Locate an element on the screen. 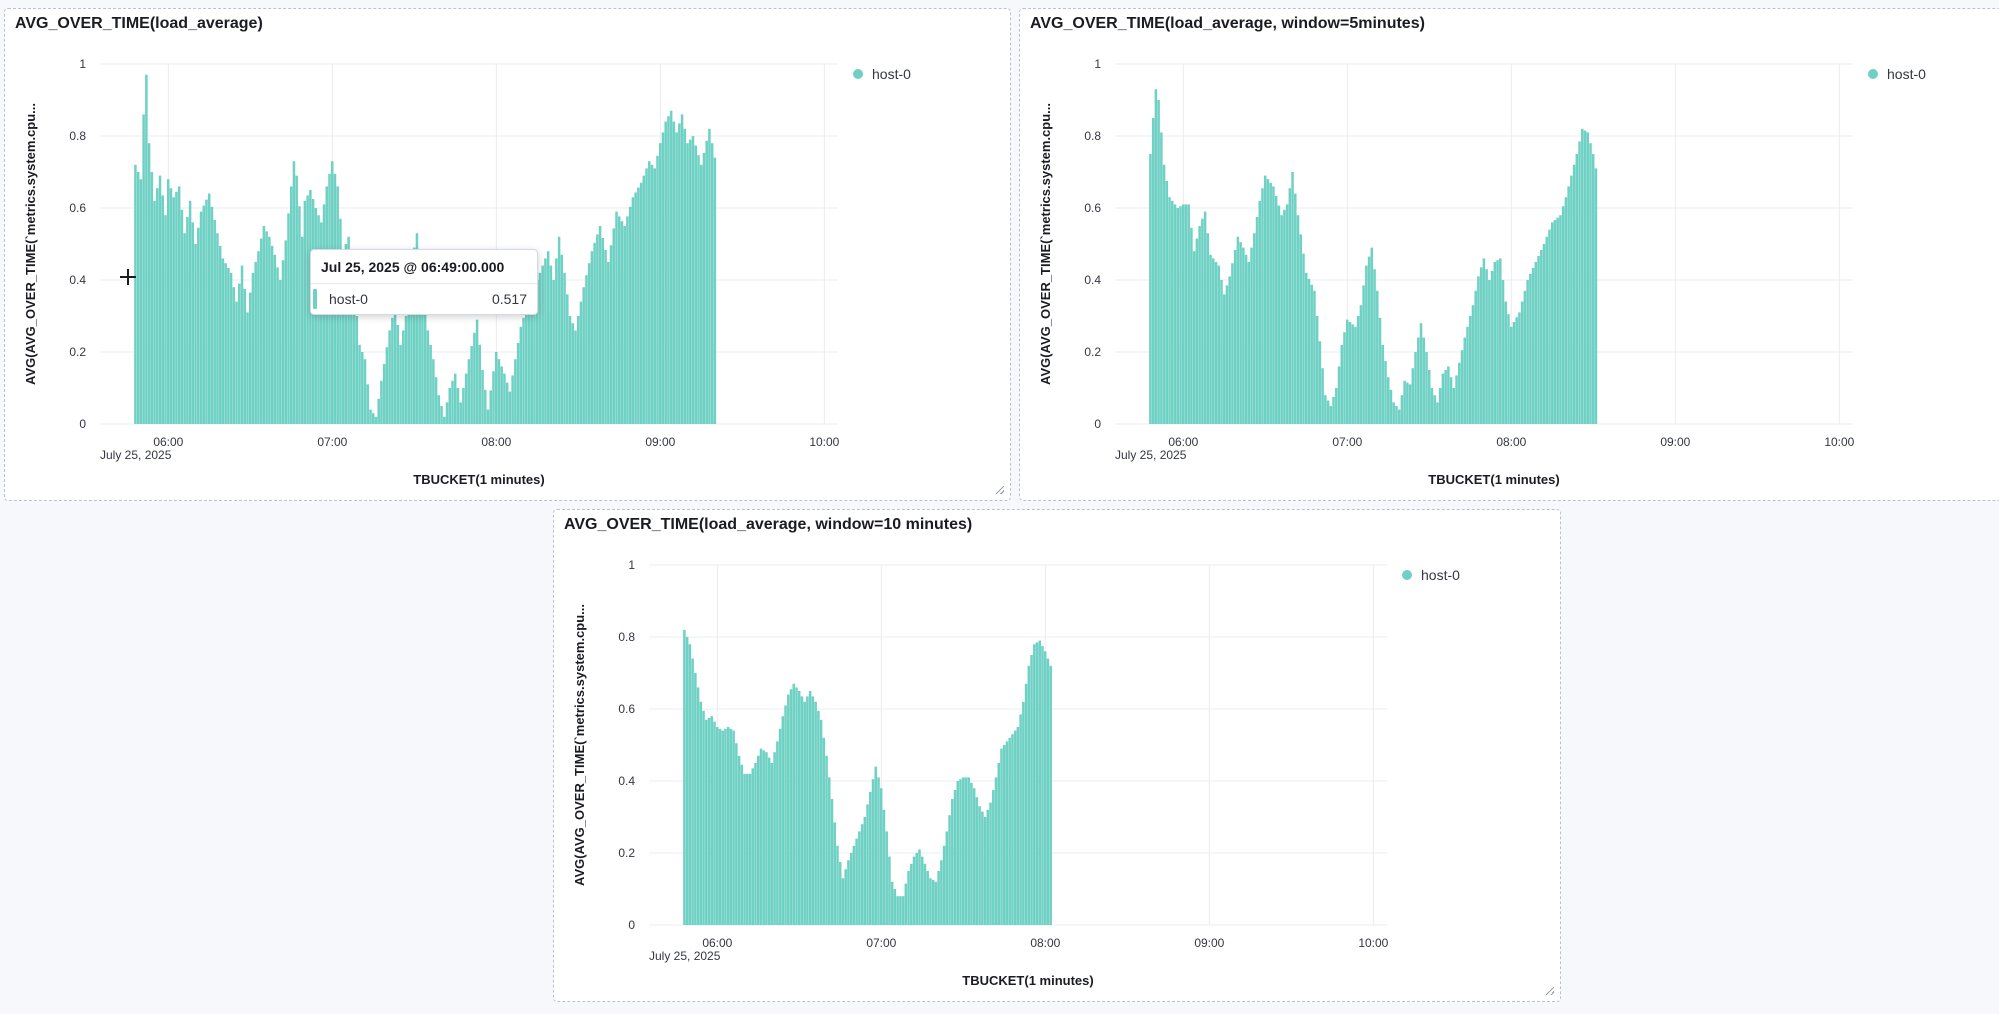  tooltip-series-name: host-0 is located at coordinates (348, 299).